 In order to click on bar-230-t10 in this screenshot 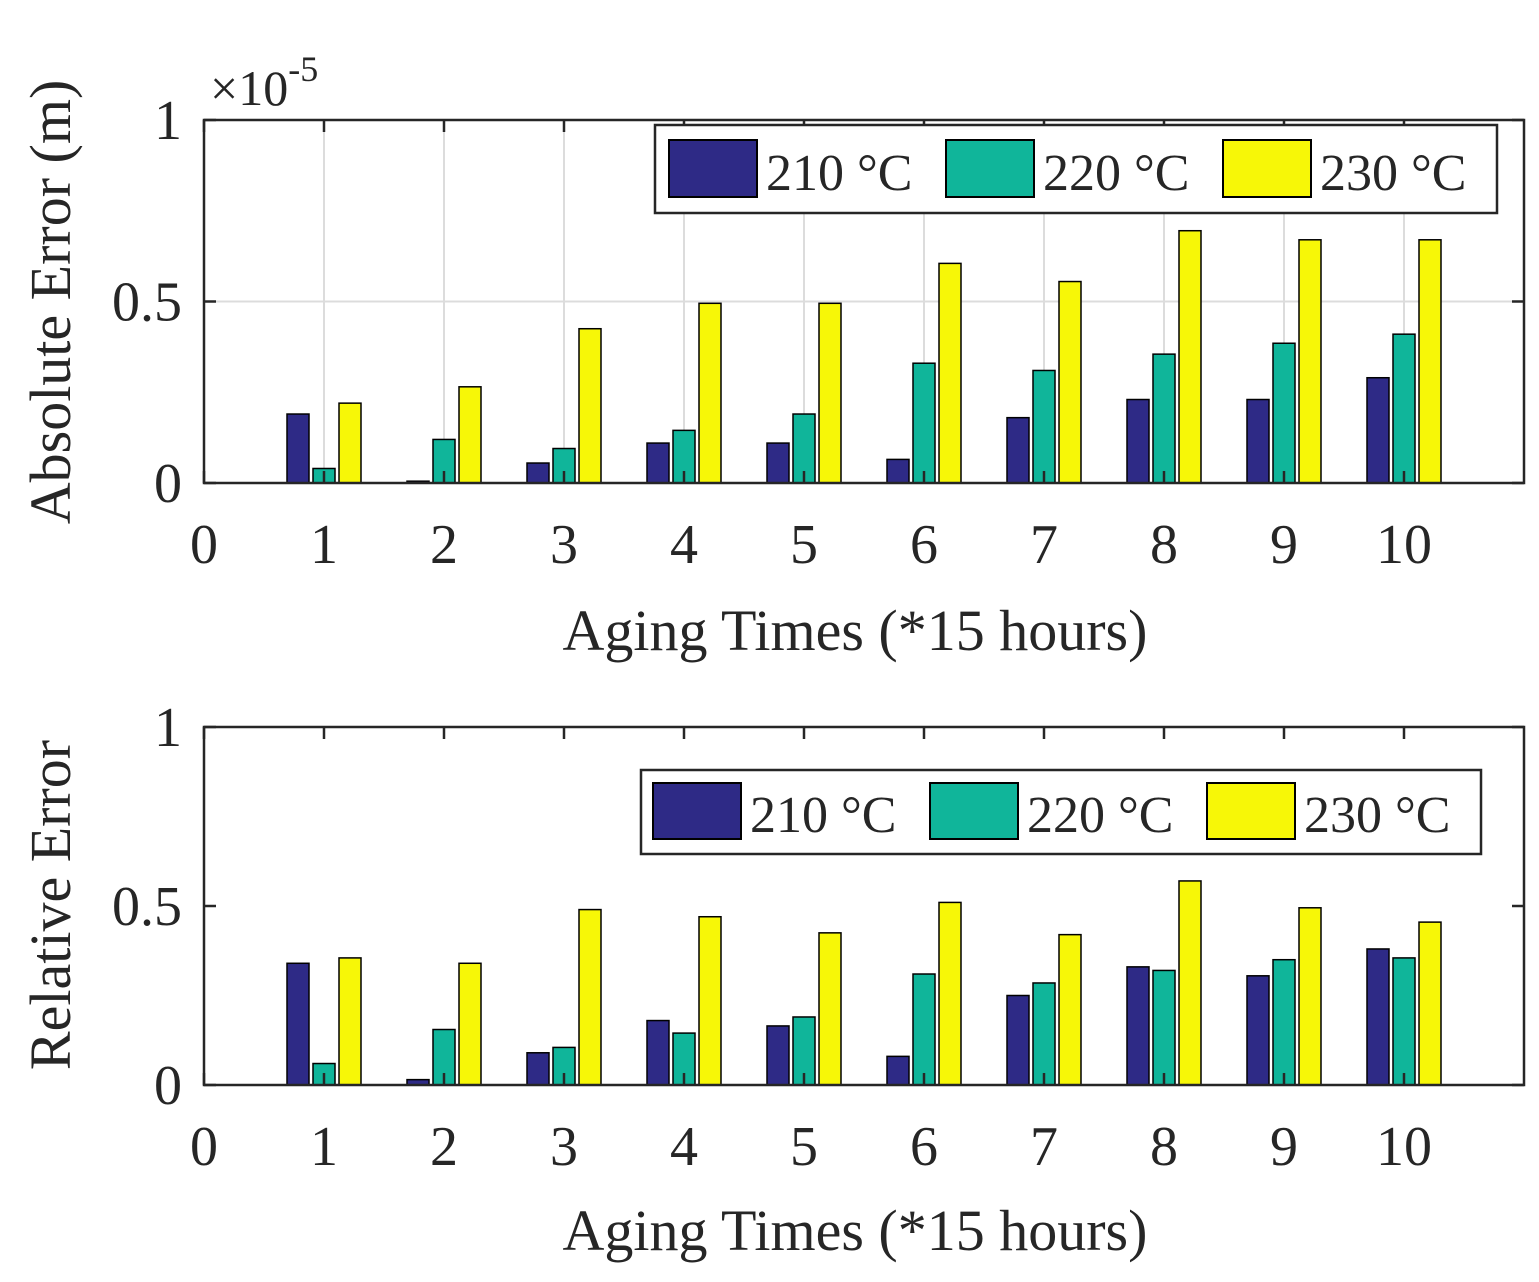, I will do `click(1430, 1003)`.